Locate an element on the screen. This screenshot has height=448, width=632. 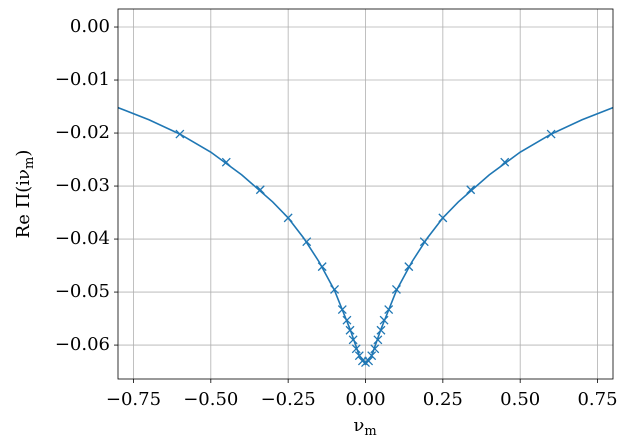
y-tick-label: −0.06 is located at coordinates (82, 344).